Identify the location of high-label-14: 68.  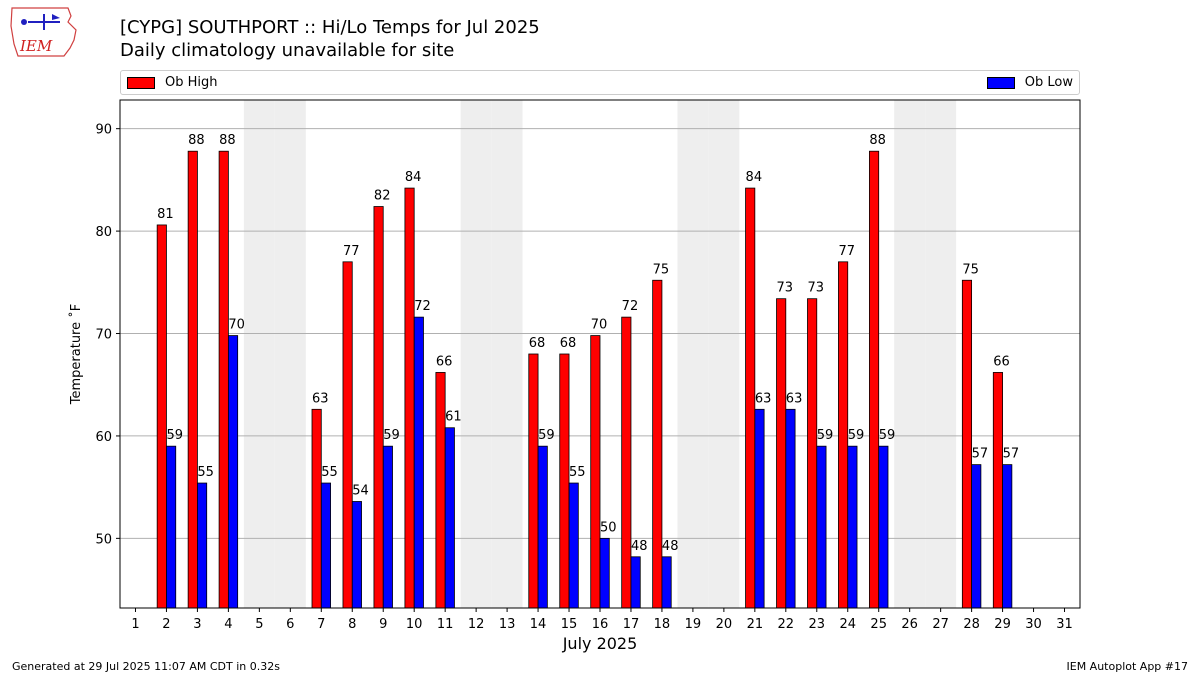
(537, 343).